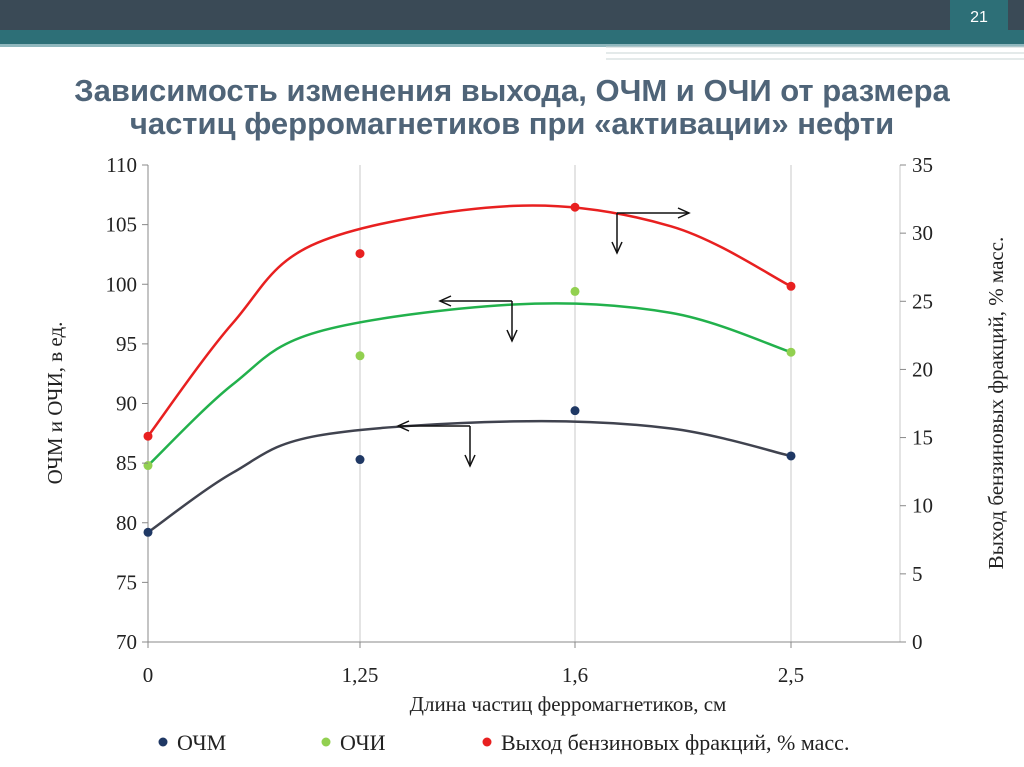 Image resolution: width=1024 pixels, height=767 pixels. What do you see at coordinates (512, 45) in the screenshot?
I see `header-light-stripe` at bounding box center [512, 45].